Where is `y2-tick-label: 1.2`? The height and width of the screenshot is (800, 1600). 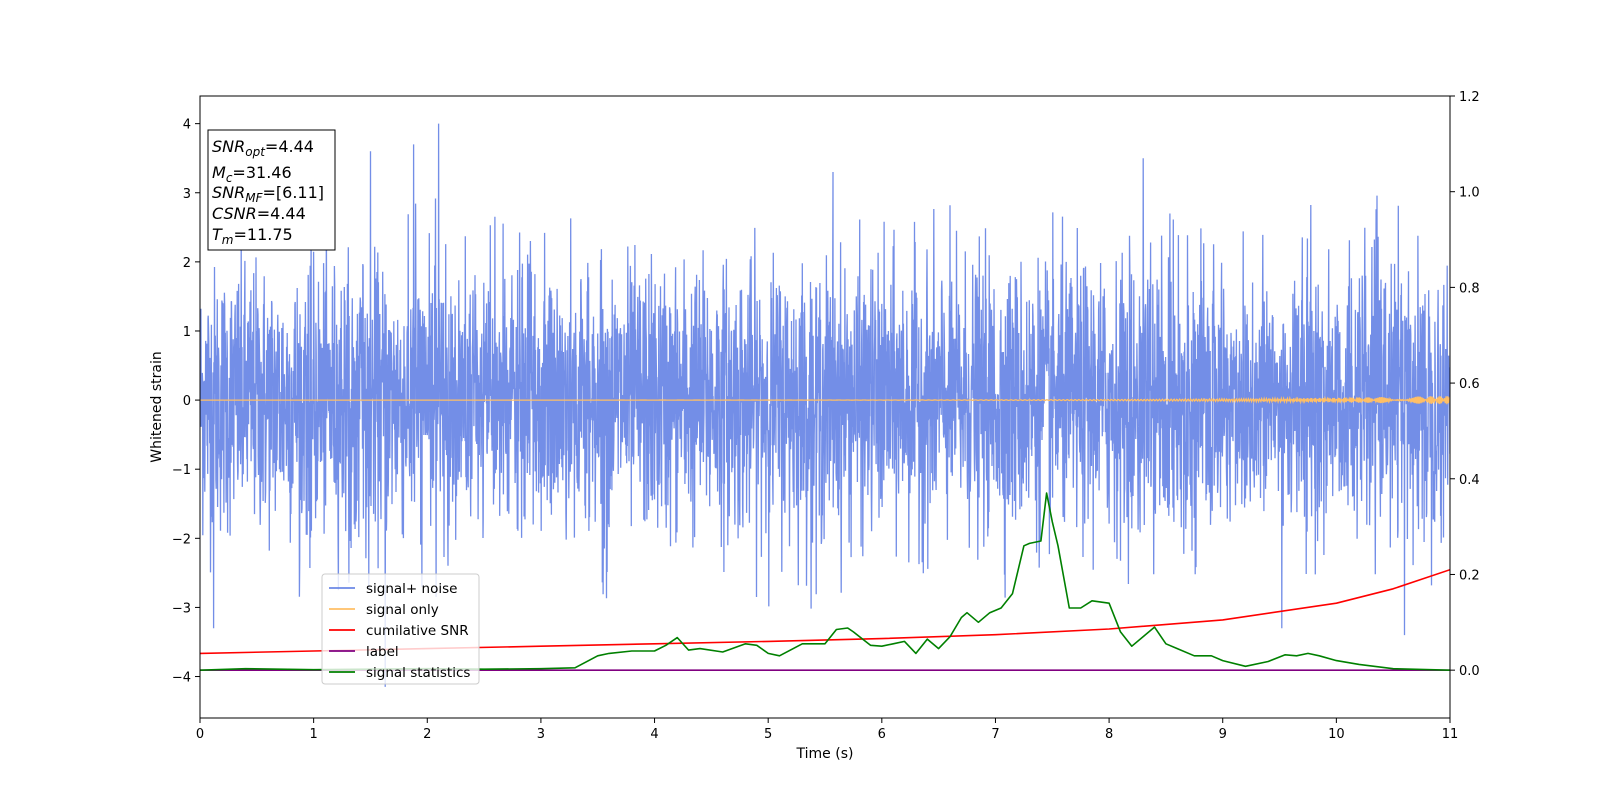
y2-tick-label: 1.2 is located at coordinates (1469, 97).